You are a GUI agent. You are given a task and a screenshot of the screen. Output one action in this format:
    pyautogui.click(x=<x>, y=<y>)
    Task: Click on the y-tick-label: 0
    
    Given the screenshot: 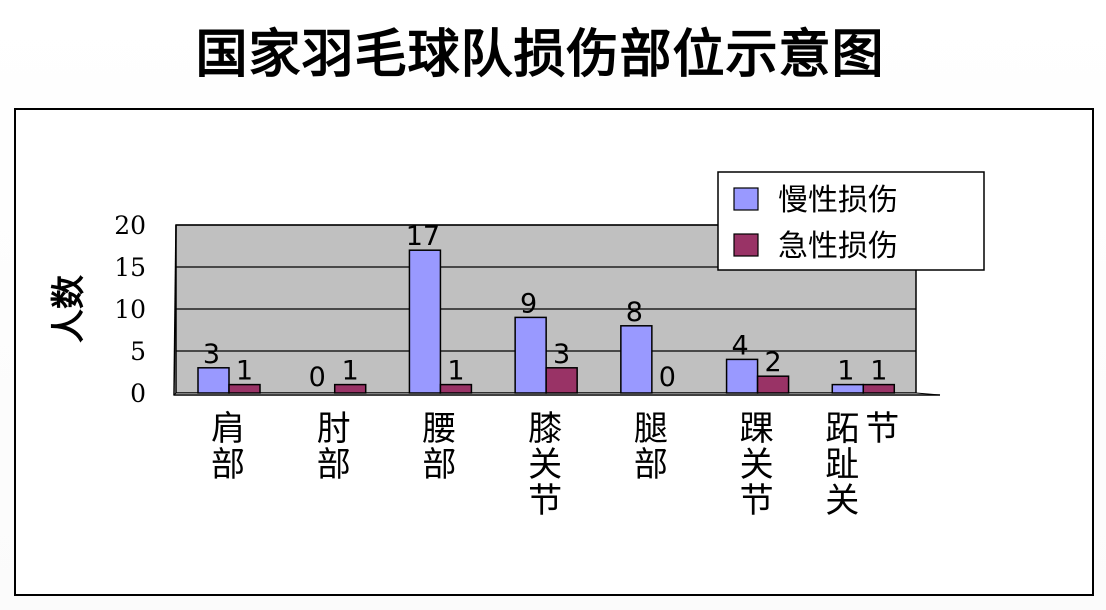 What is the action you would take?
    pyautogui.click(x=138, y=393)
    